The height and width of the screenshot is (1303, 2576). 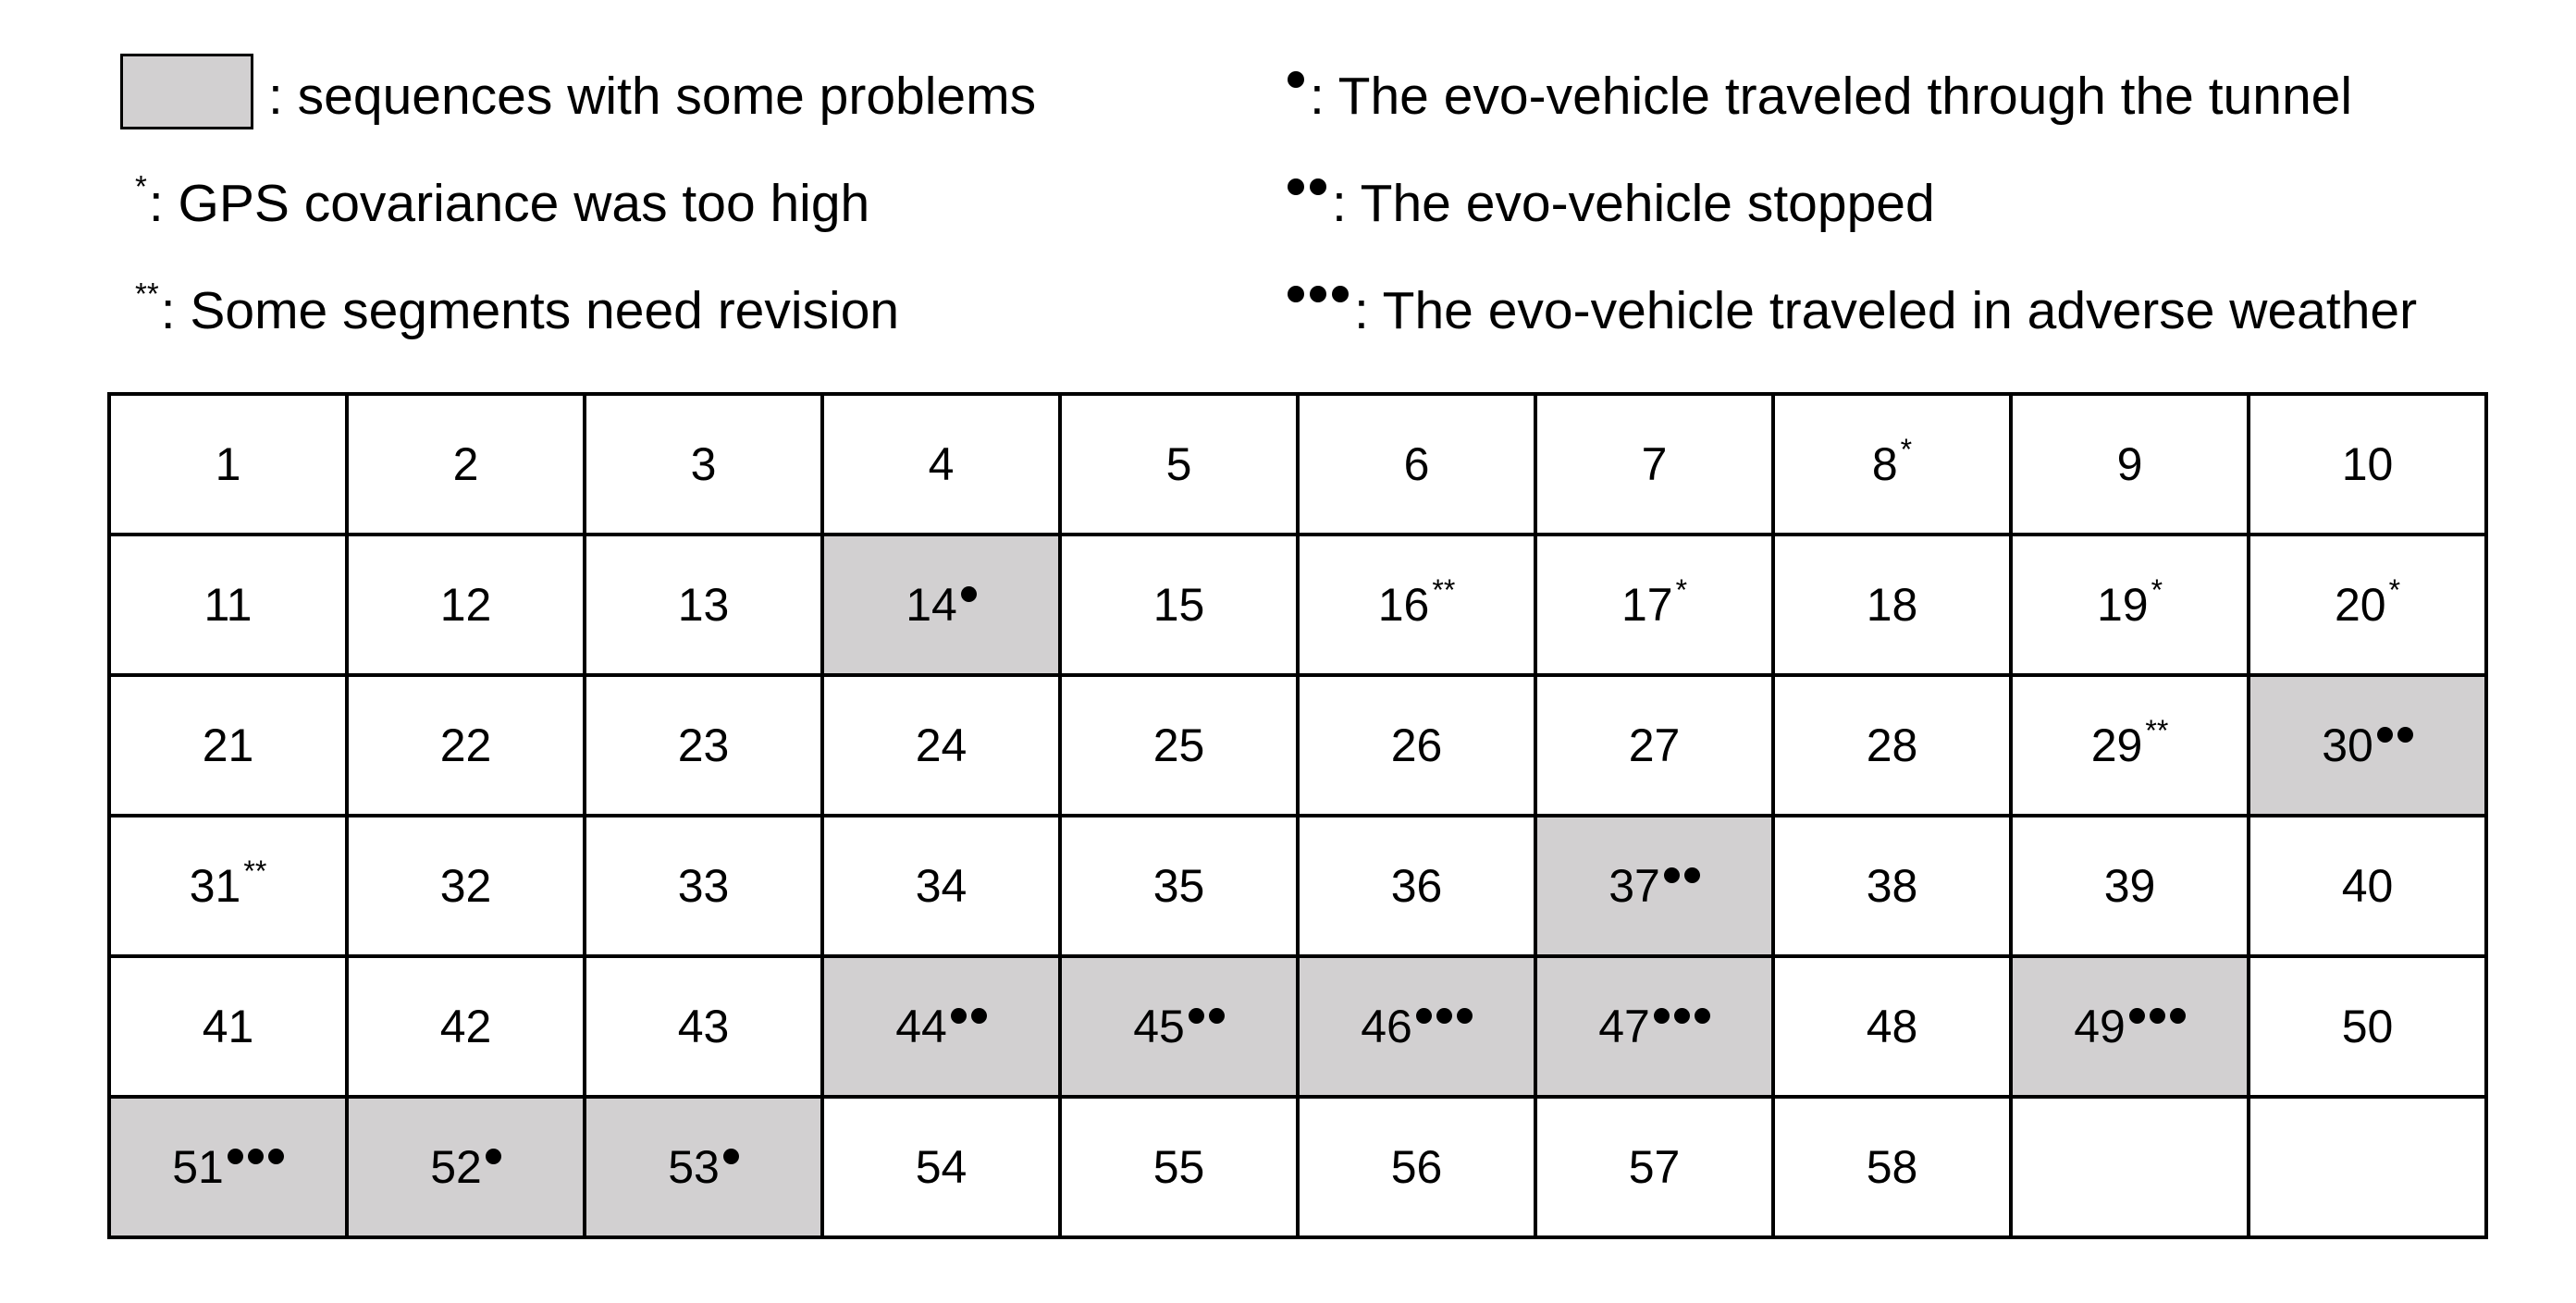 I want to click on cell-content: 1, so click(x=228, y=464).